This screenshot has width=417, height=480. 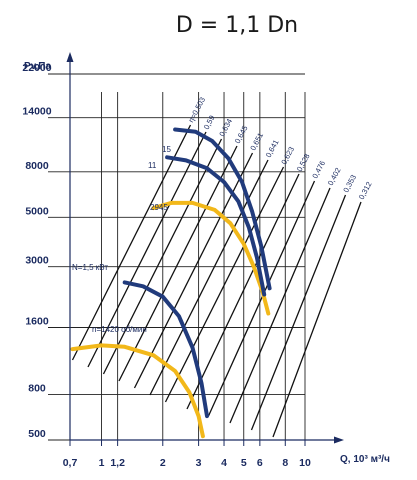 What do you see at coordinates (163, 463) in the screenshot?
I see `x-tick-label: 2` at bounding box center [163, 463].